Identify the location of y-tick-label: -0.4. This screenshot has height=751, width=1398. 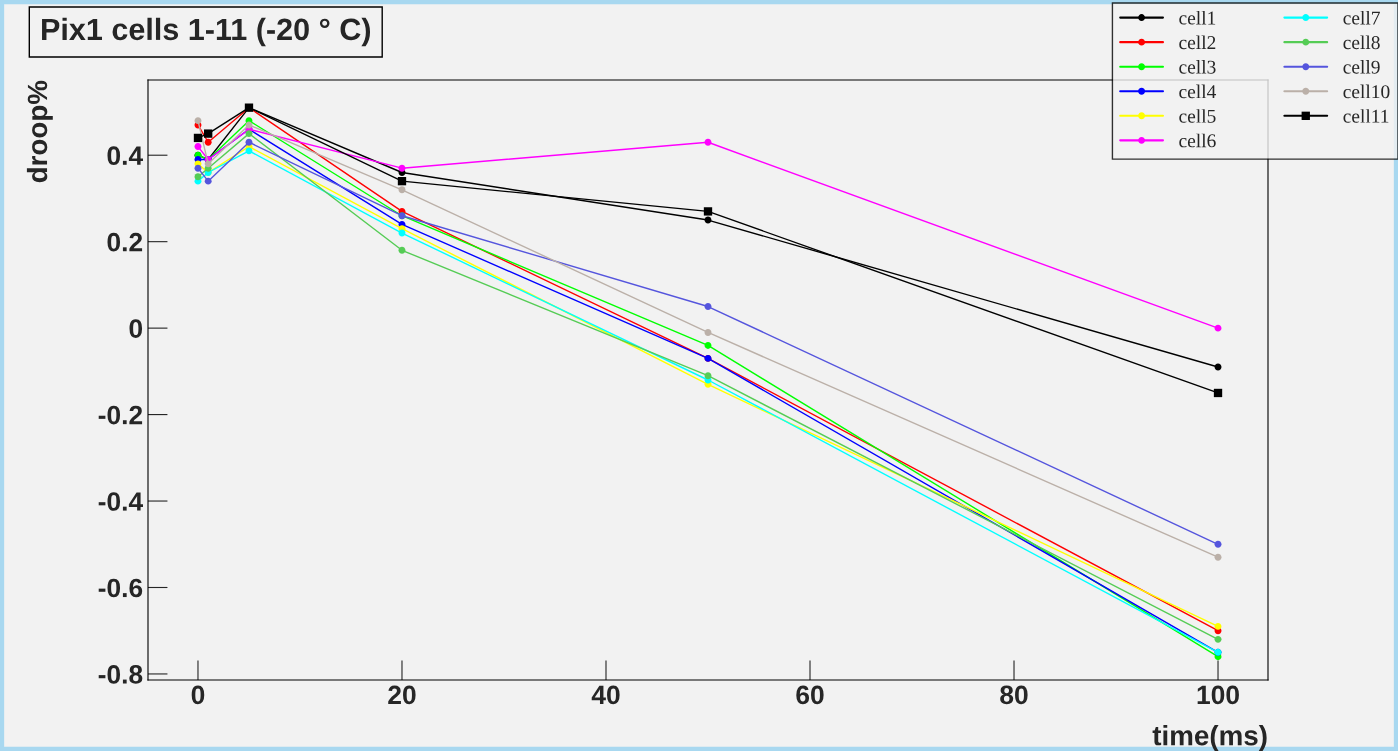
(120, 501).